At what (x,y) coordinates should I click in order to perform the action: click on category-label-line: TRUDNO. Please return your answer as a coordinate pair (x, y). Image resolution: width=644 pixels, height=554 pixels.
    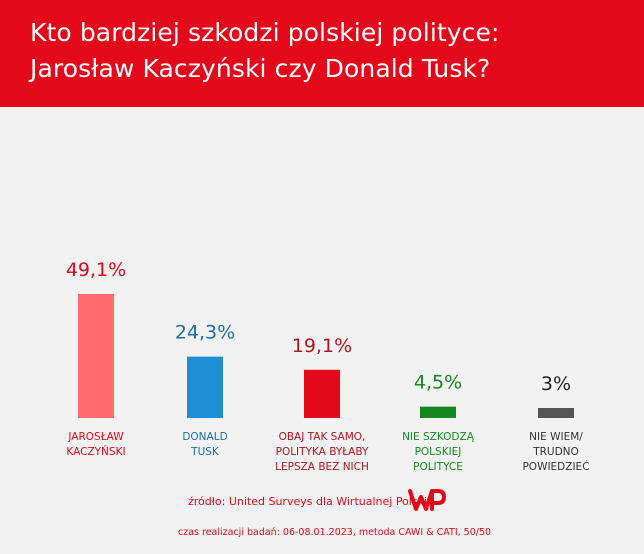
    Looking at the image, I should click on (555, 452).